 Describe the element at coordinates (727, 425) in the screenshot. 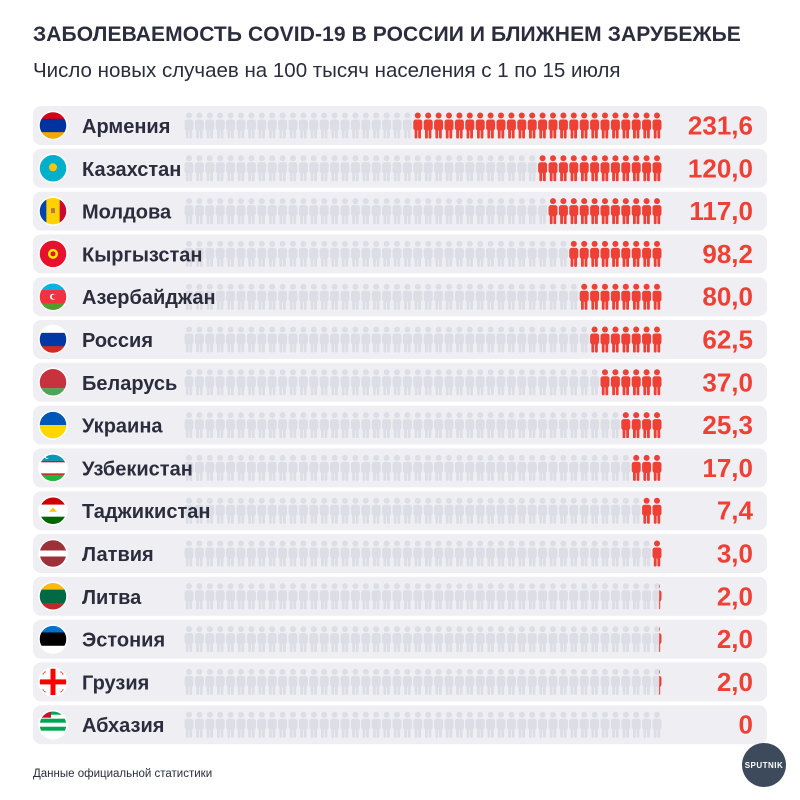

I see `value-label: 25,3` at that location.